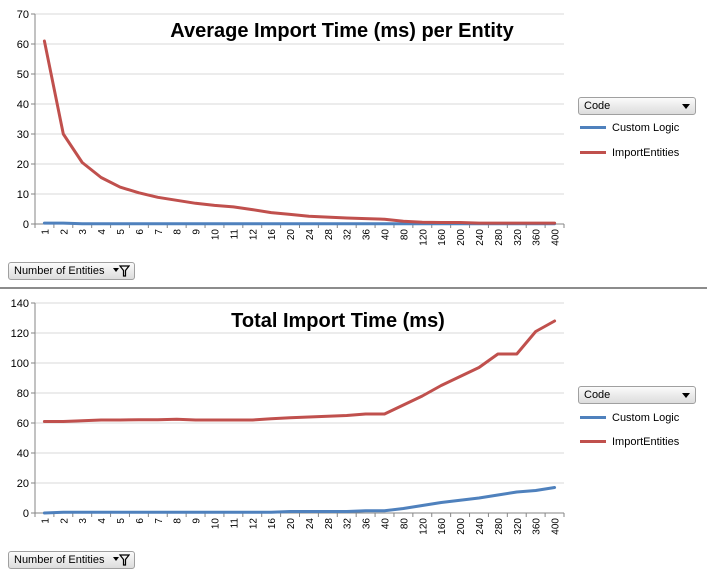 This screenshot has height=578, width=707. Describe the element at coordinates (23, 394) in the screenshot. I see `y-tick-label: 80` at that location.